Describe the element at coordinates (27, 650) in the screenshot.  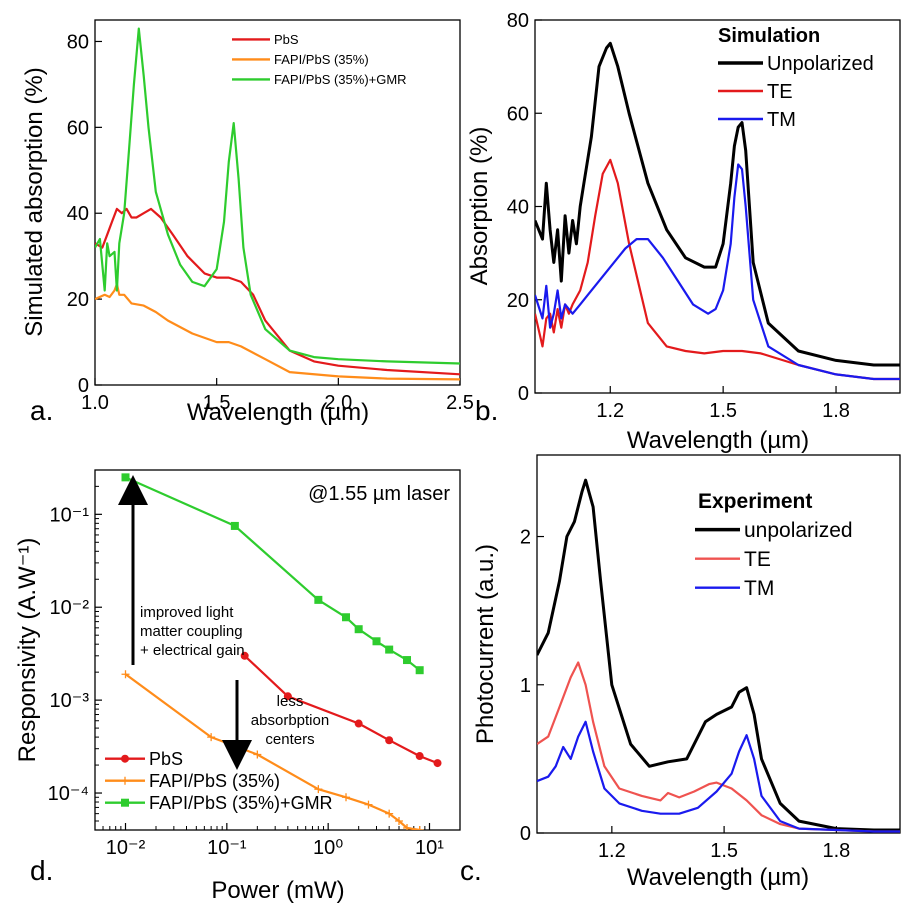
I see `y-axis-label: Responsivity (A.W⁻¹)` at that location.